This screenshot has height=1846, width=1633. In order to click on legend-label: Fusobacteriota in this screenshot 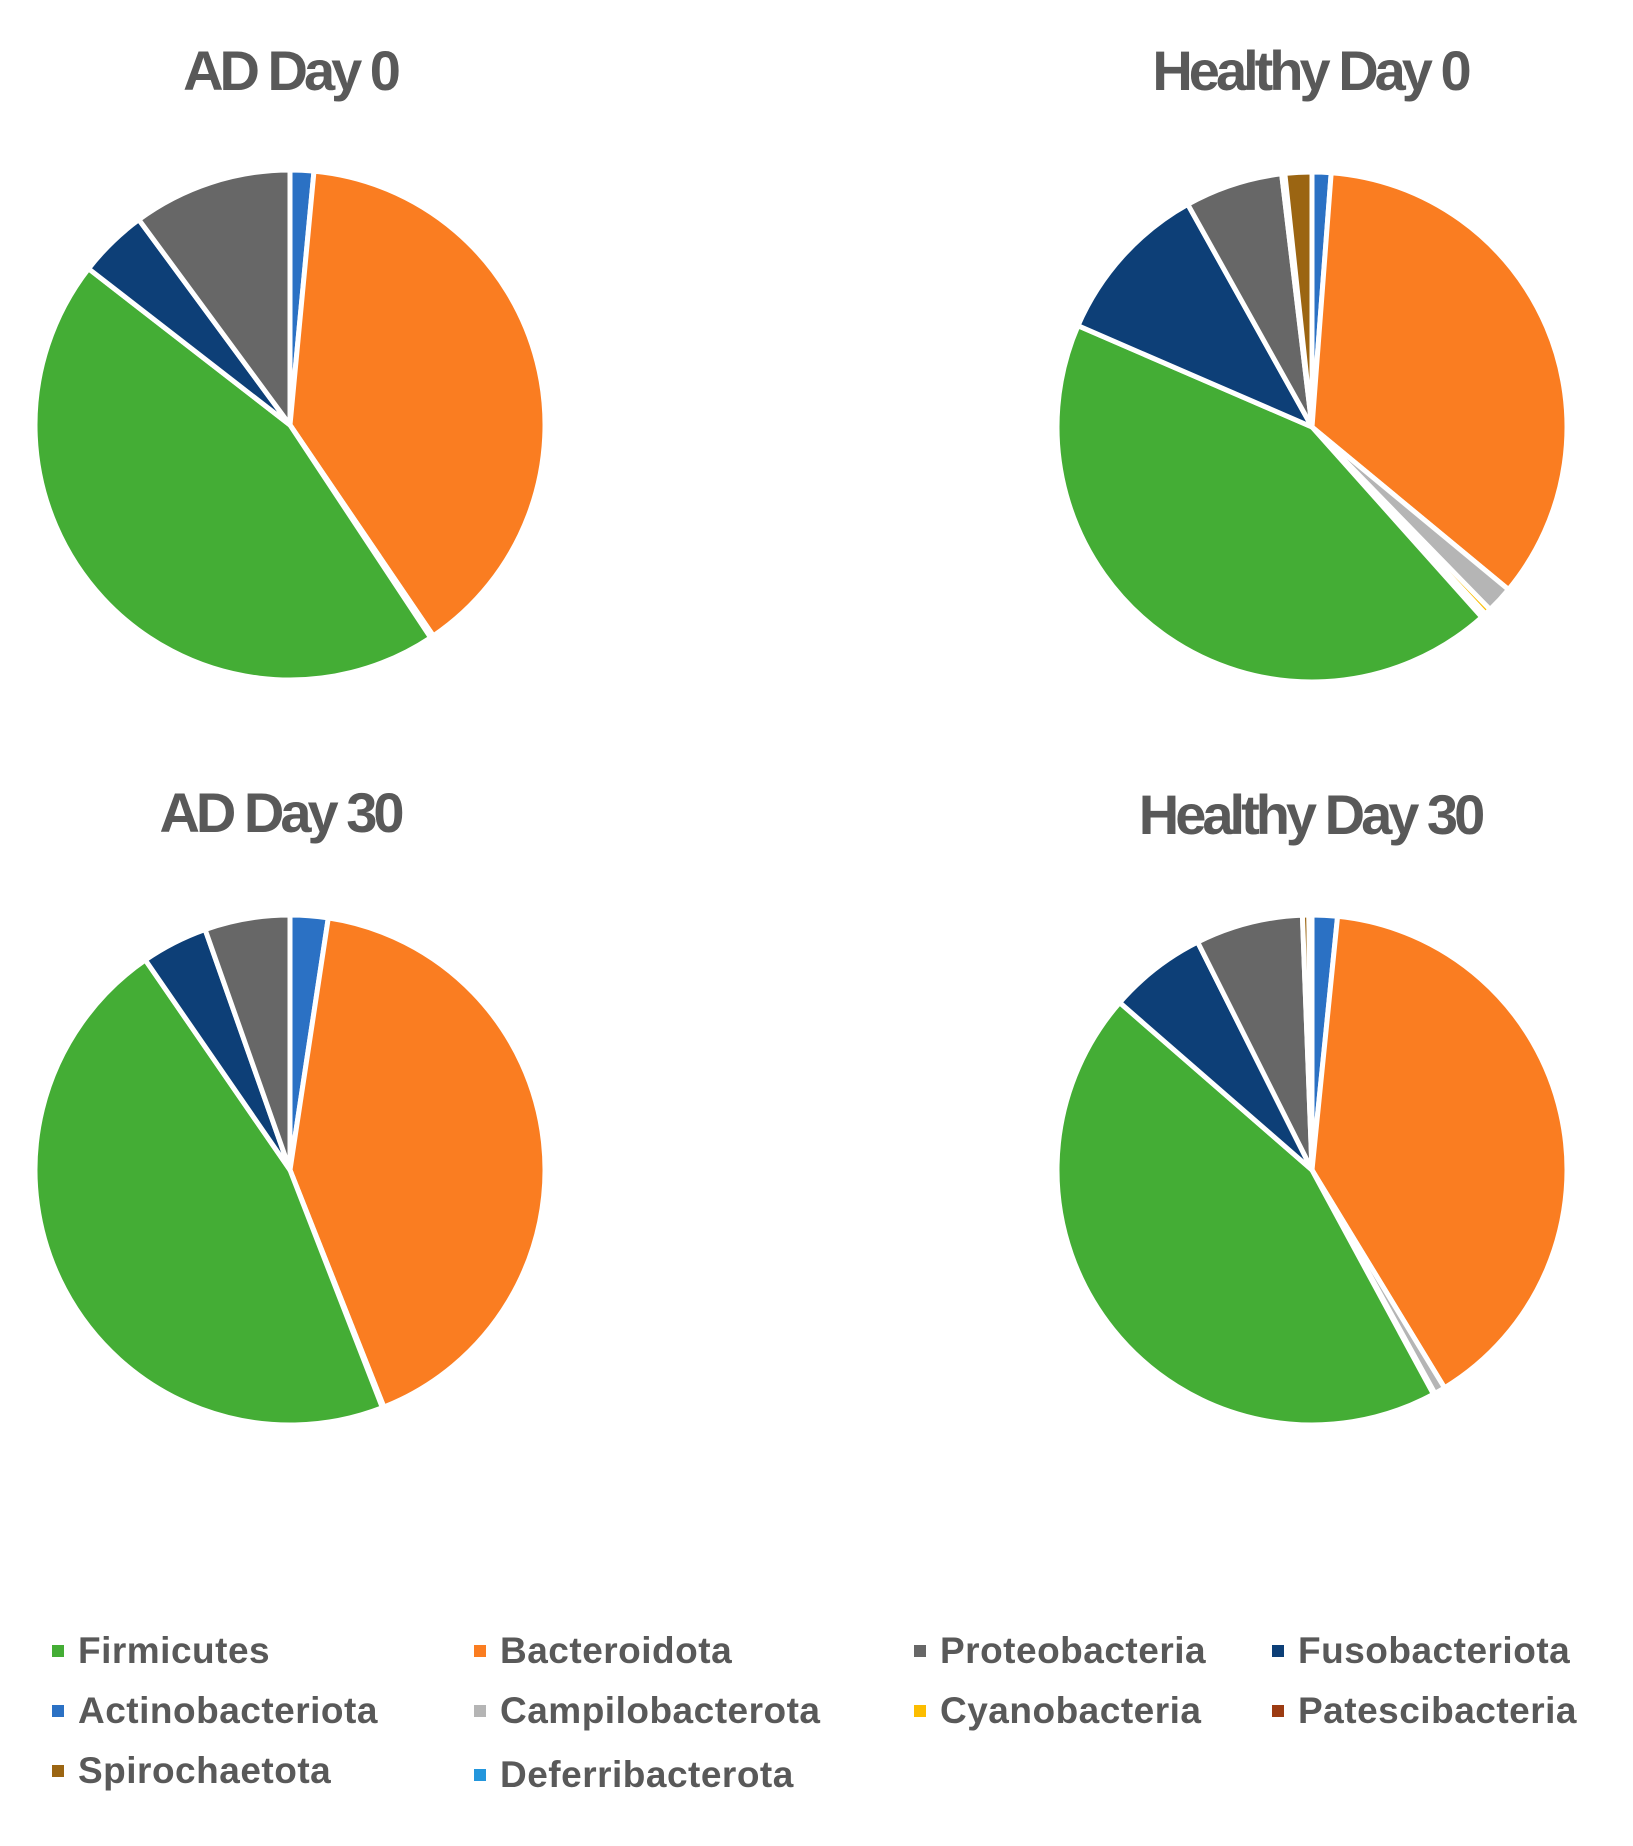, I will do `click(1434, 1650)`.